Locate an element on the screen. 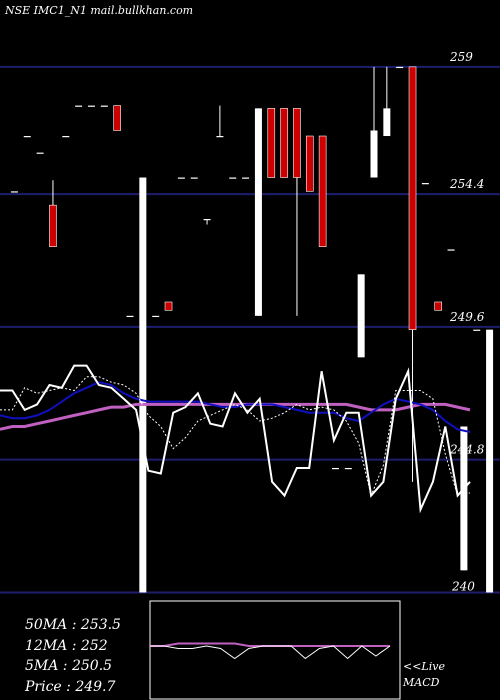 This screenshot has height=700, width=500. stat-price: Price : 249.7 is located at coordinates (70, 687).